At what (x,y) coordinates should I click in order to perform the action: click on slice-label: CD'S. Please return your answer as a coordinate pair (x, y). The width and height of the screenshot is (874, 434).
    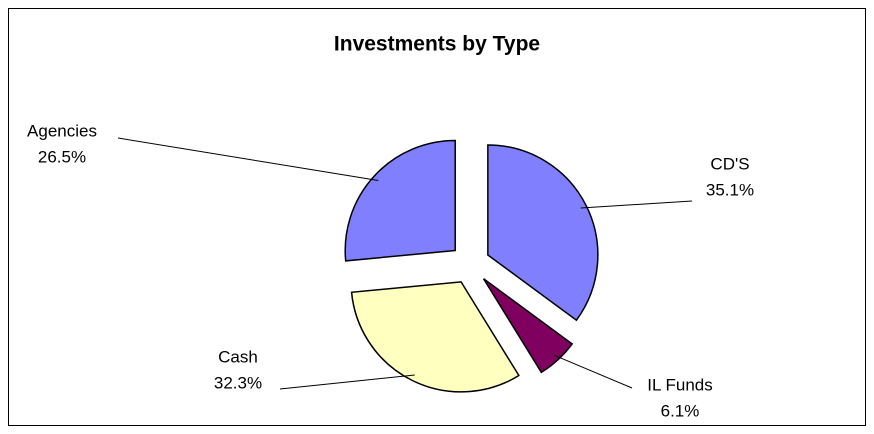
    Looking at the image, I should click on (729, 163).